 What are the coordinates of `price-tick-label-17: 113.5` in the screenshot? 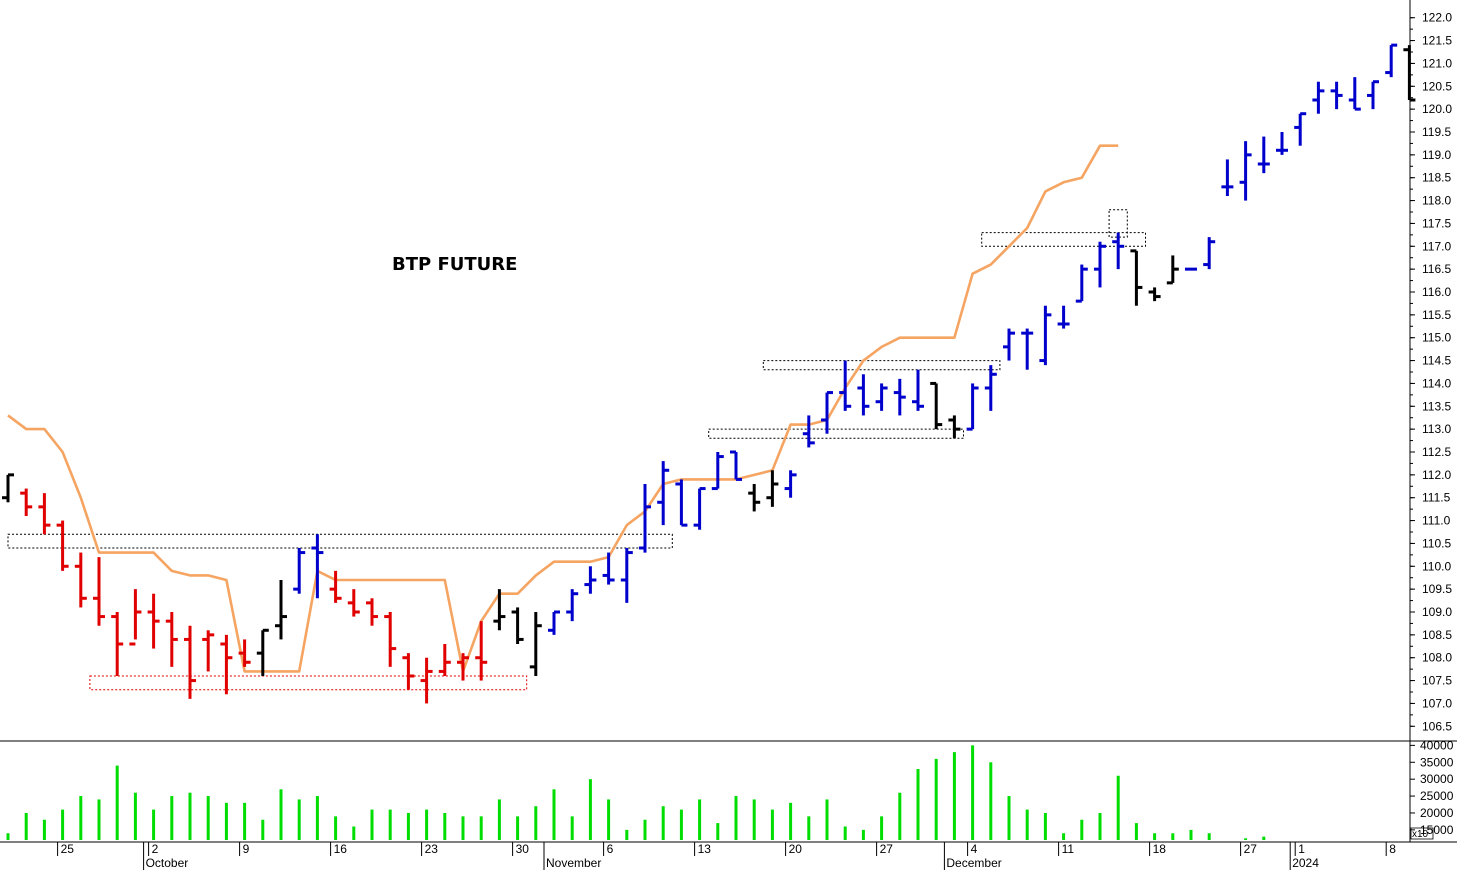 It's located at (1436, 406).